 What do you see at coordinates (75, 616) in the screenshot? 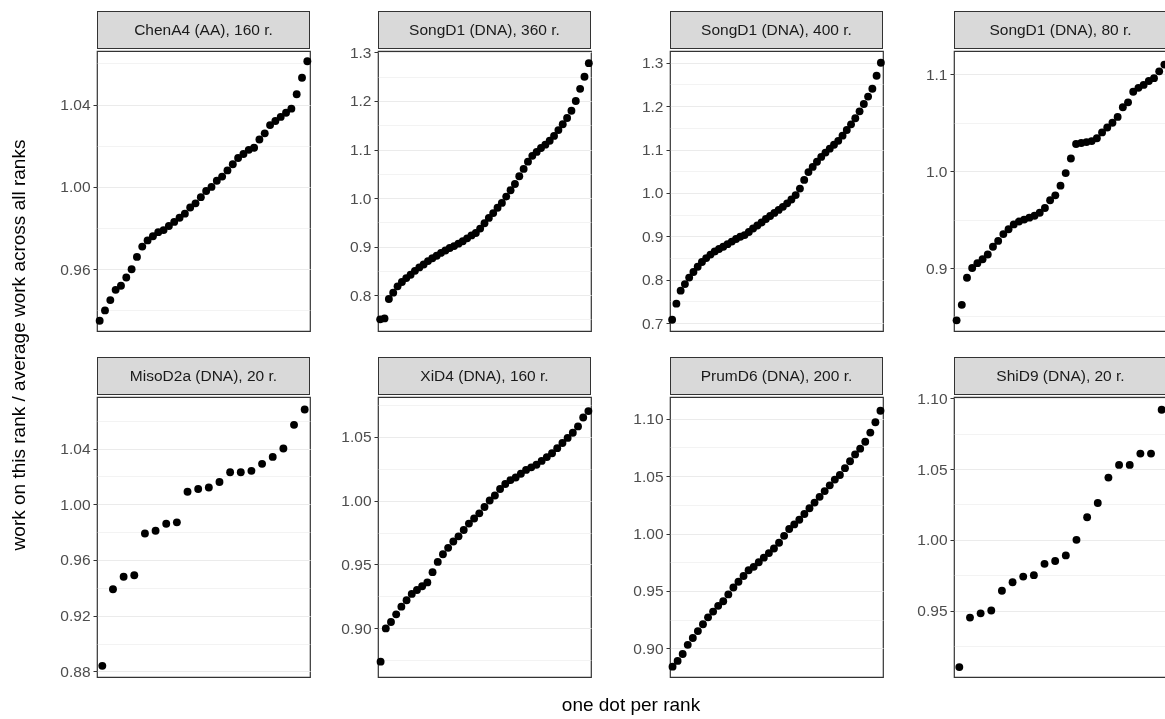
I see `y-tick-label: 0.92` at bounding box center [75, 616].